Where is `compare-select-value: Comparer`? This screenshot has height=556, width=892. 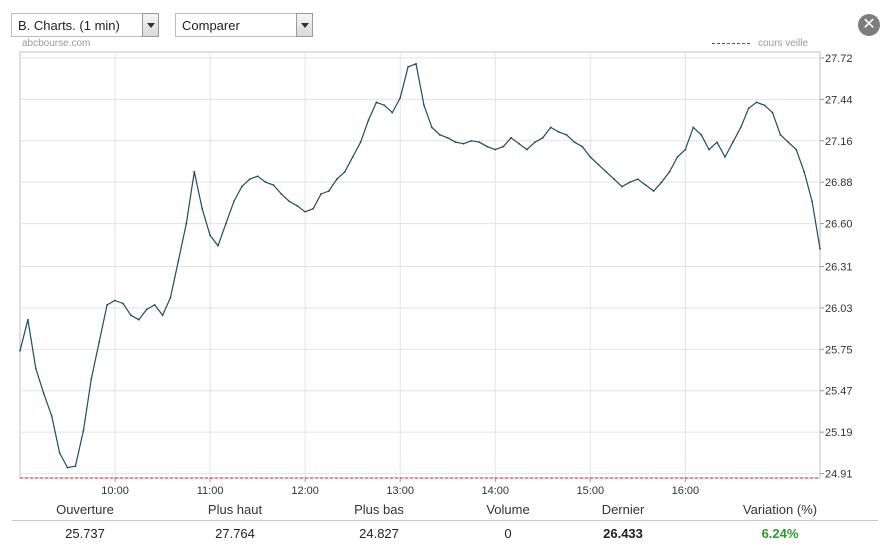 compare-select-value: Comparer is located at coordinates (211, 25).